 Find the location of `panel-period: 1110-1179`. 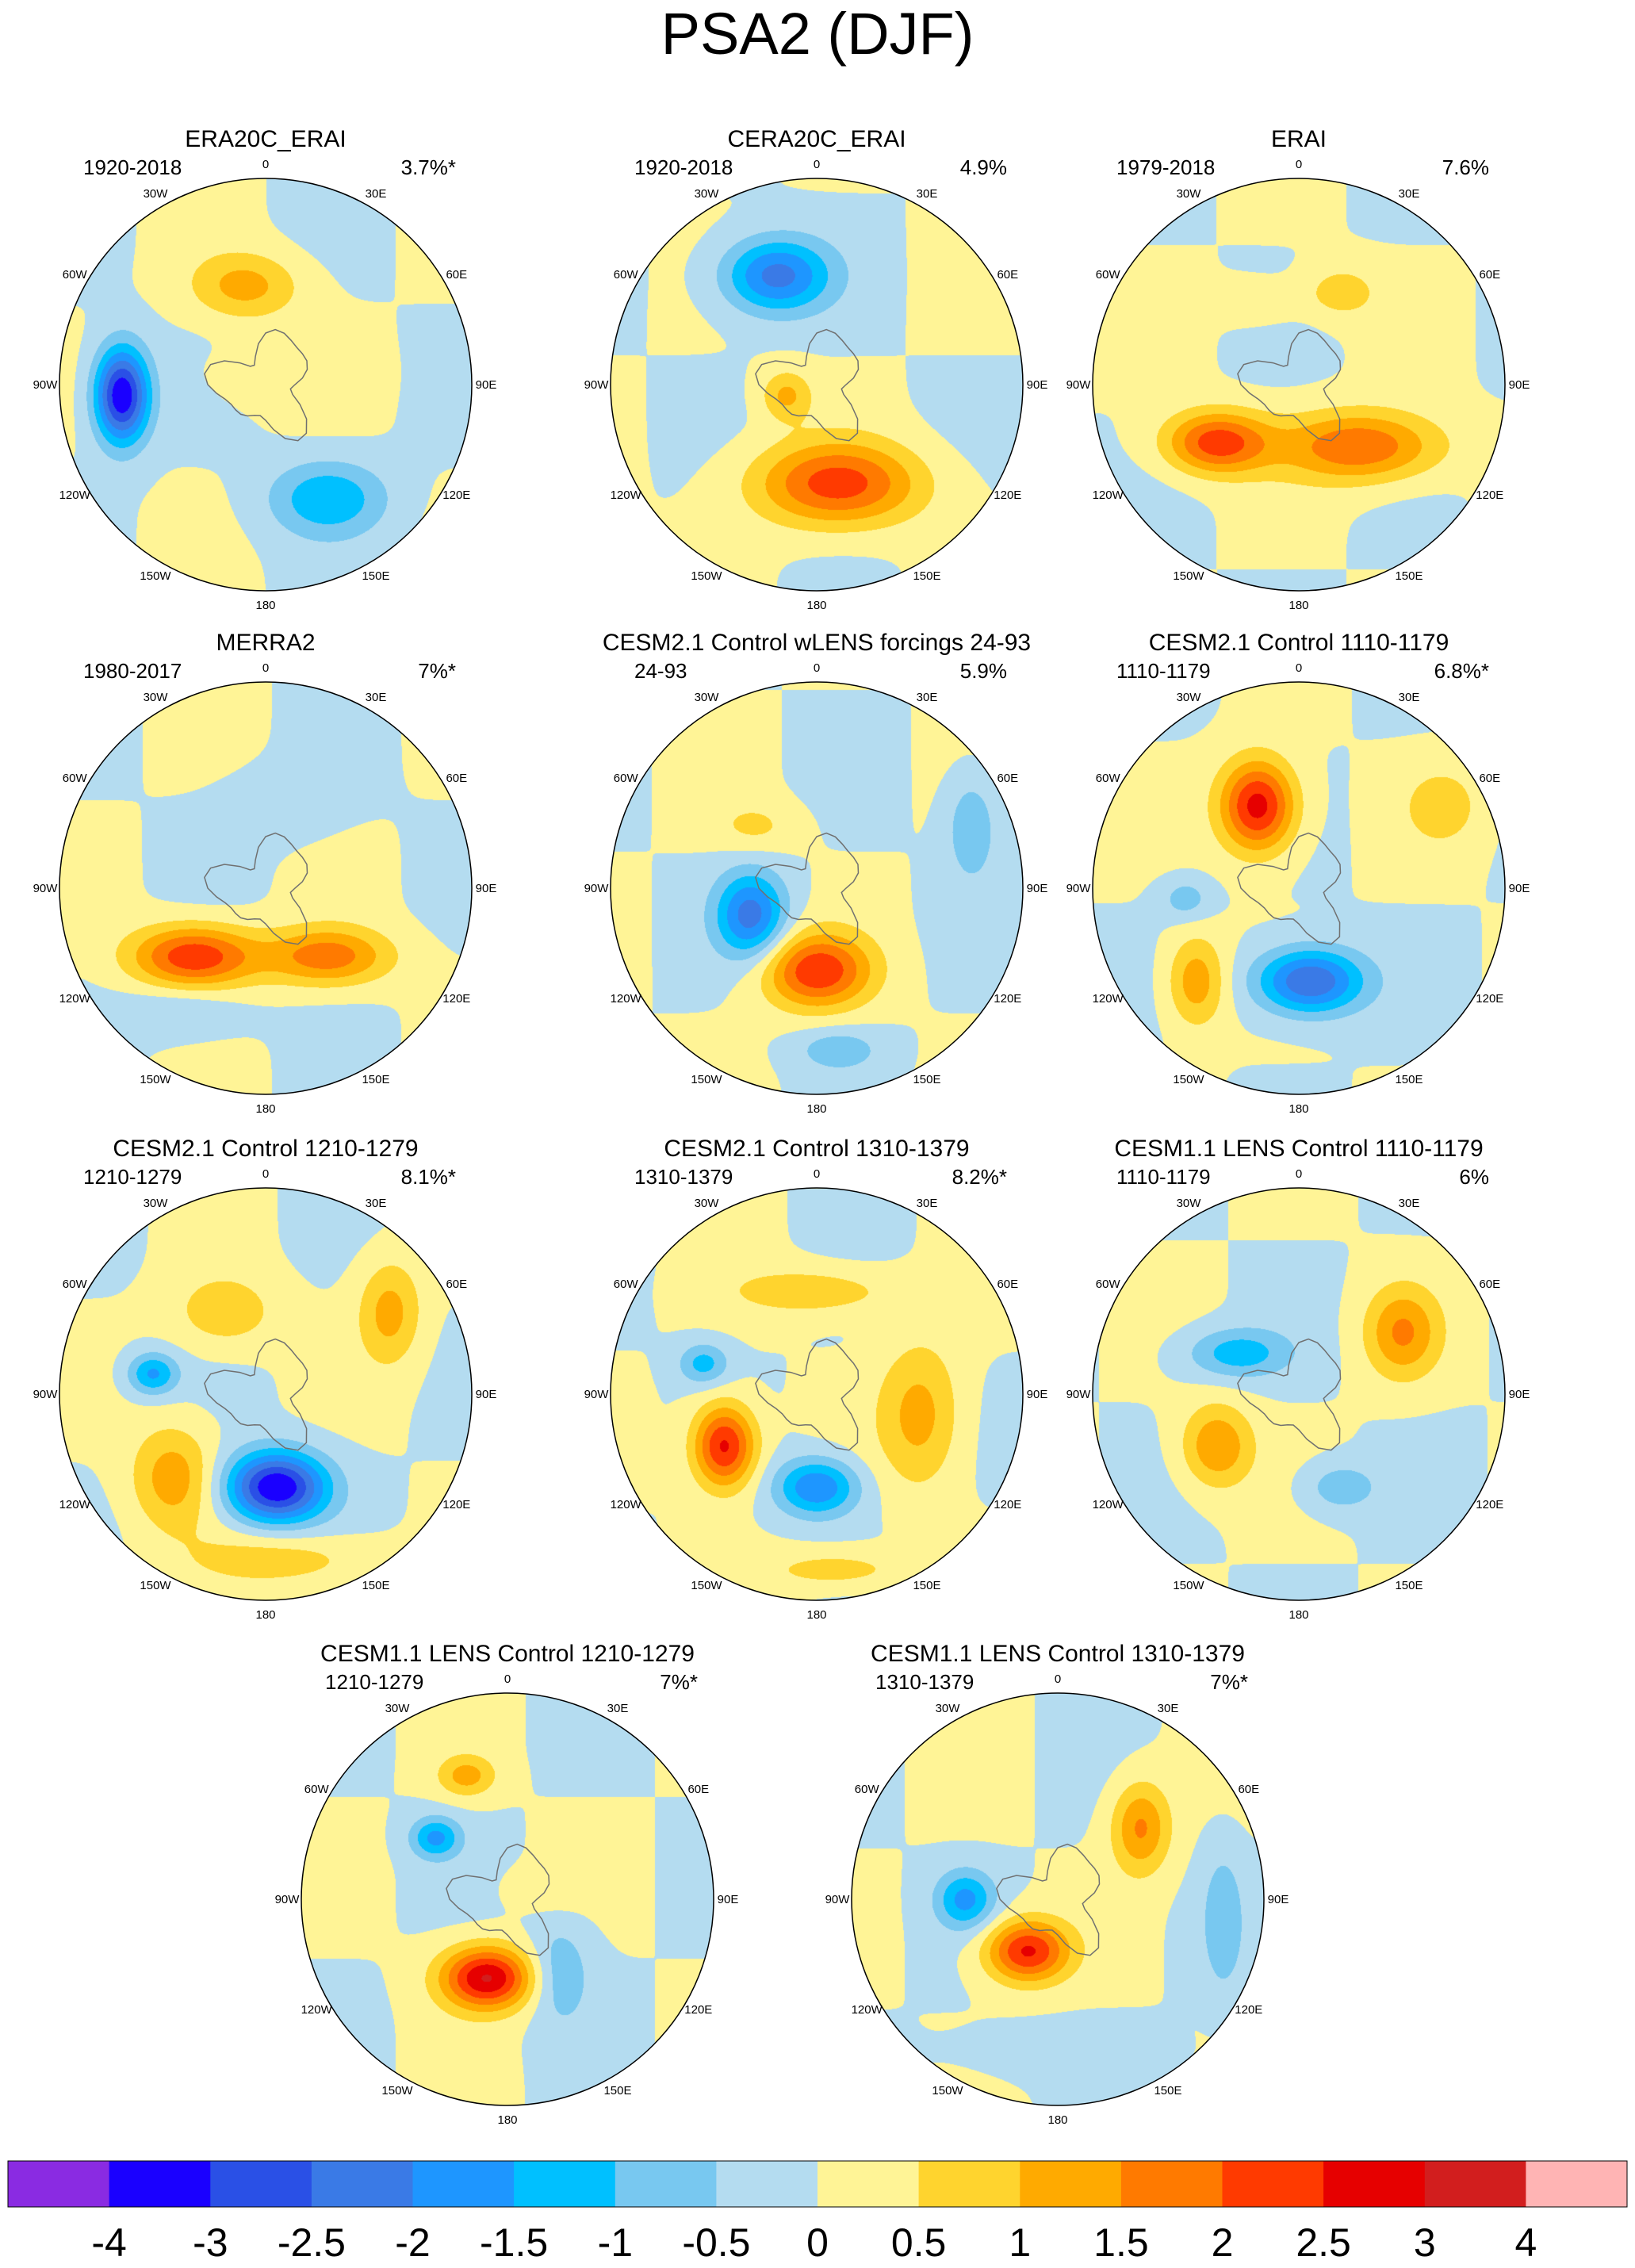

panel-period: 1110-1179 is located at coordinates (1164, 671).